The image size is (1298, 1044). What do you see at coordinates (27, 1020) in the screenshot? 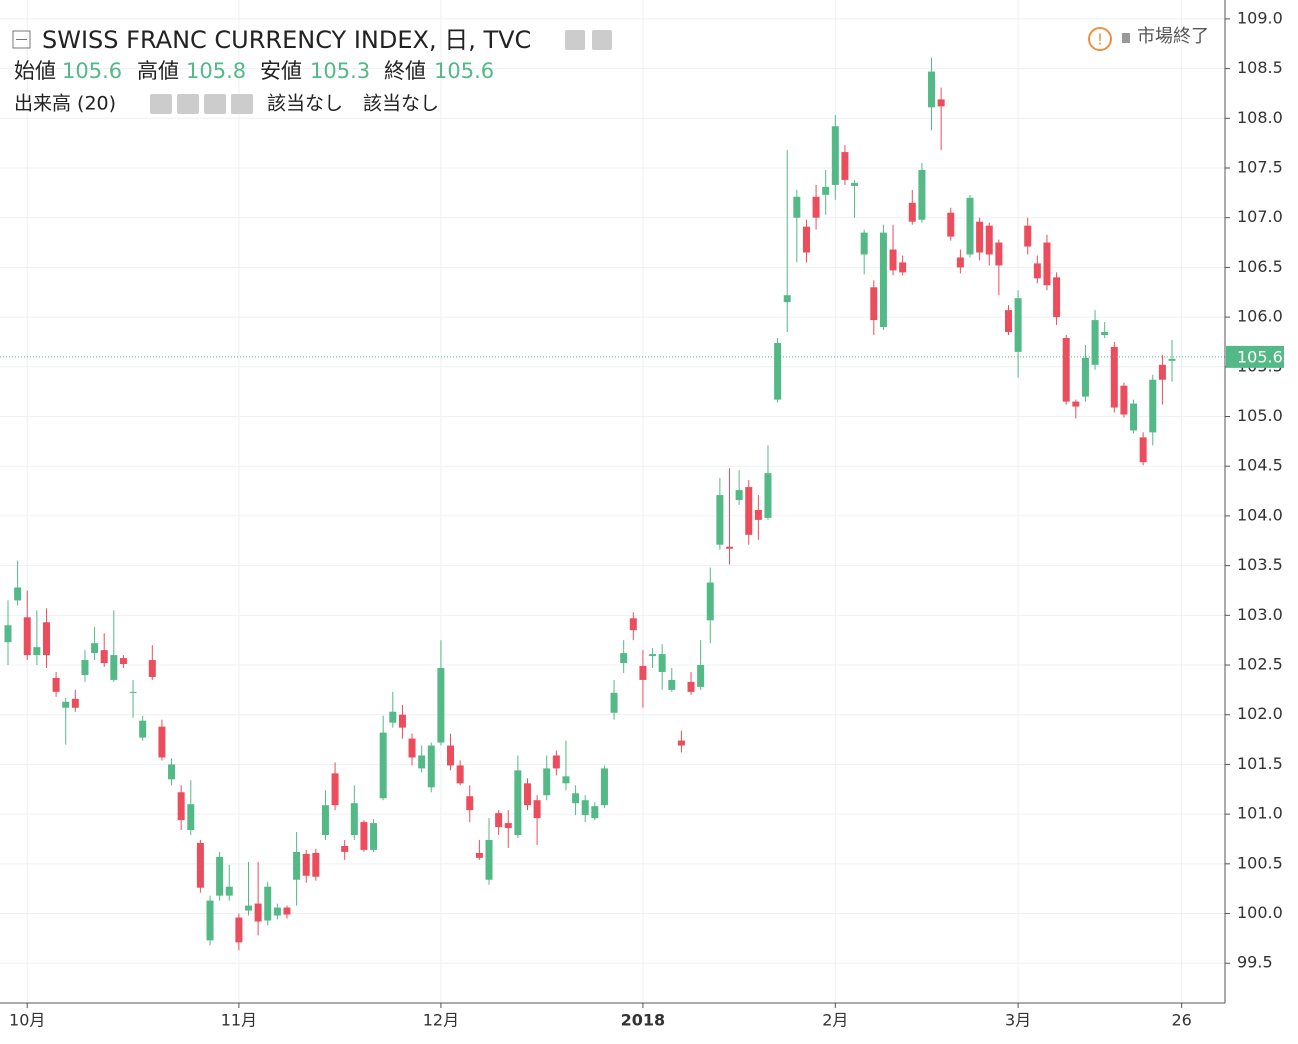
I see `x-tick-label: 10月` at bounding box center [27, 1020].